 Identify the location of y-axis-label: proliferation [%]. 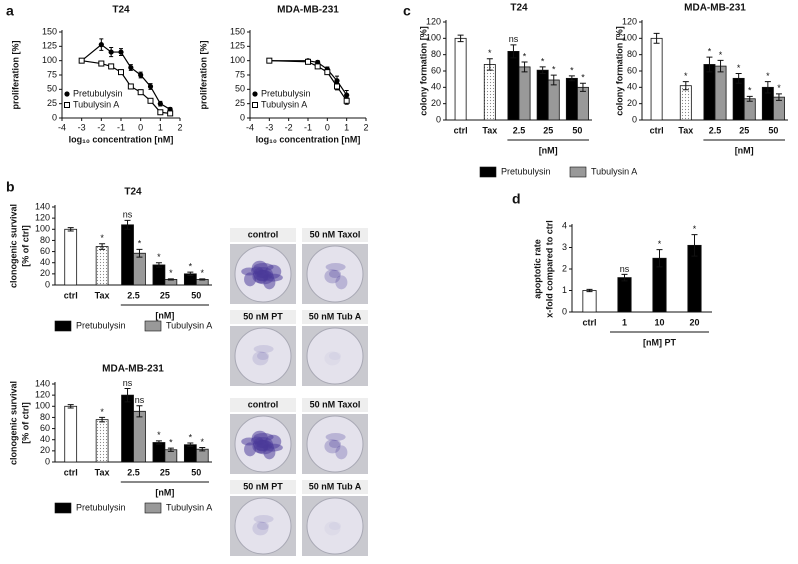
(15, 74).